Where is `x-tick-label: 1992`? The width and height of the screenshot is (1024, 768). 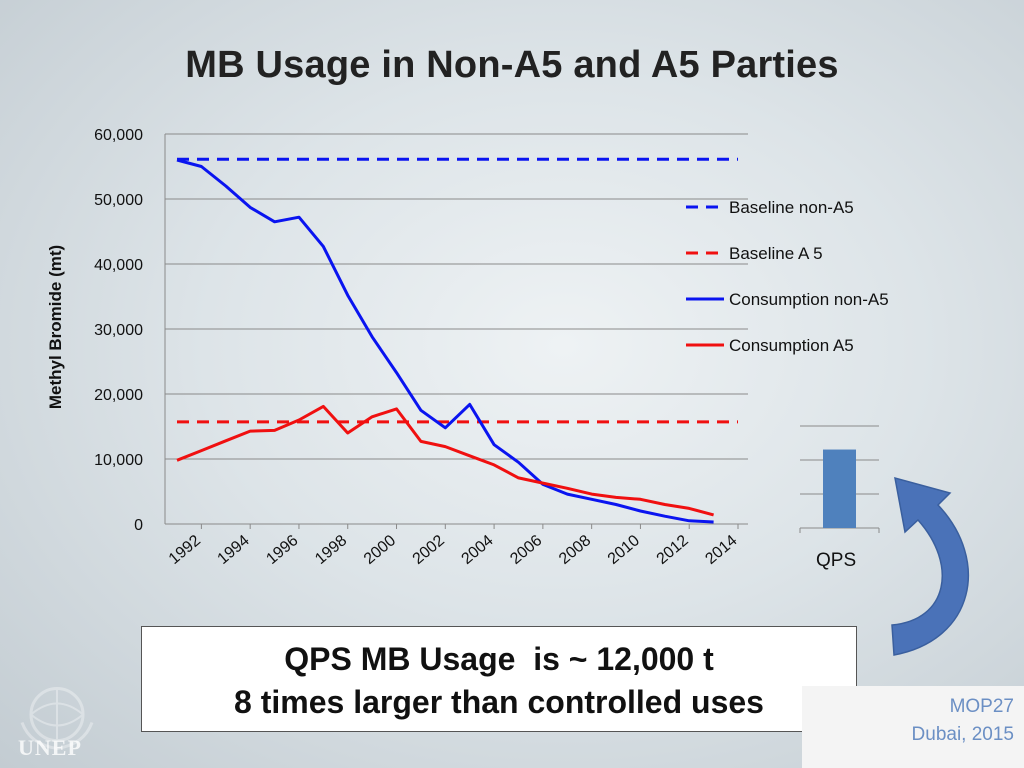 x-tick-label: 1992 is located at coordinates (185, 550).